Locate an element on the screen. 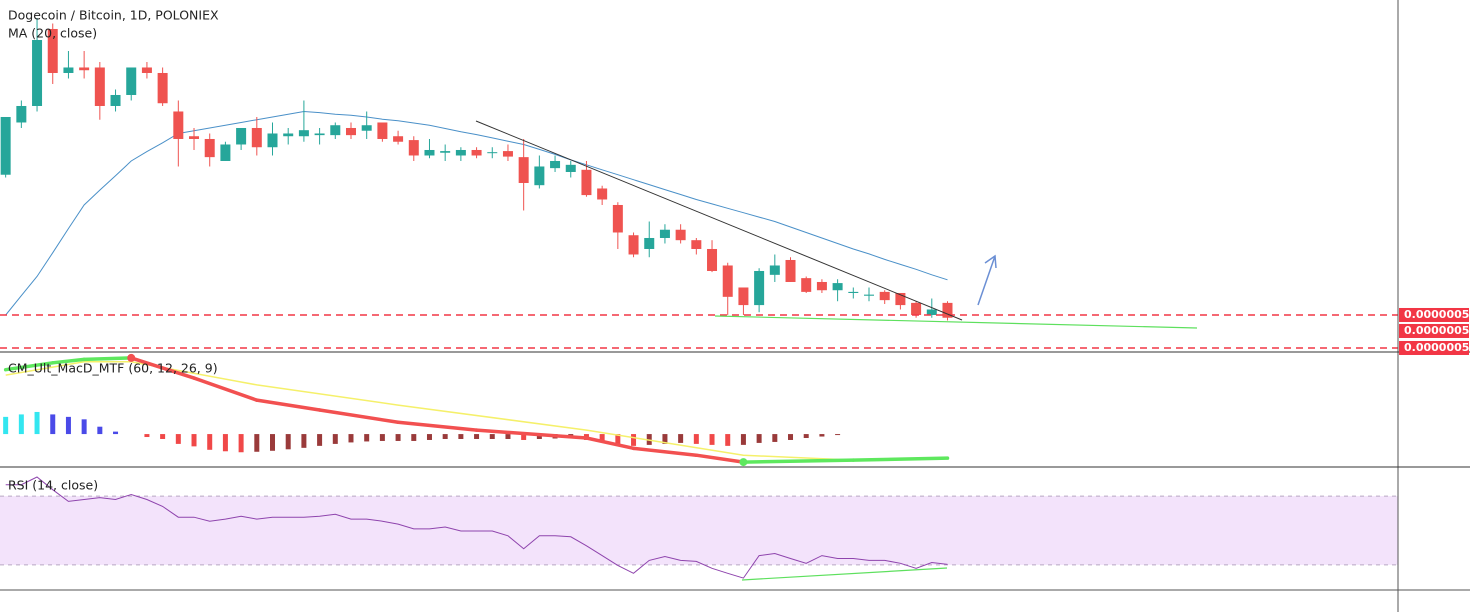 The image size is (1470, 612). grid-layer is located at coordinates (699, 530).